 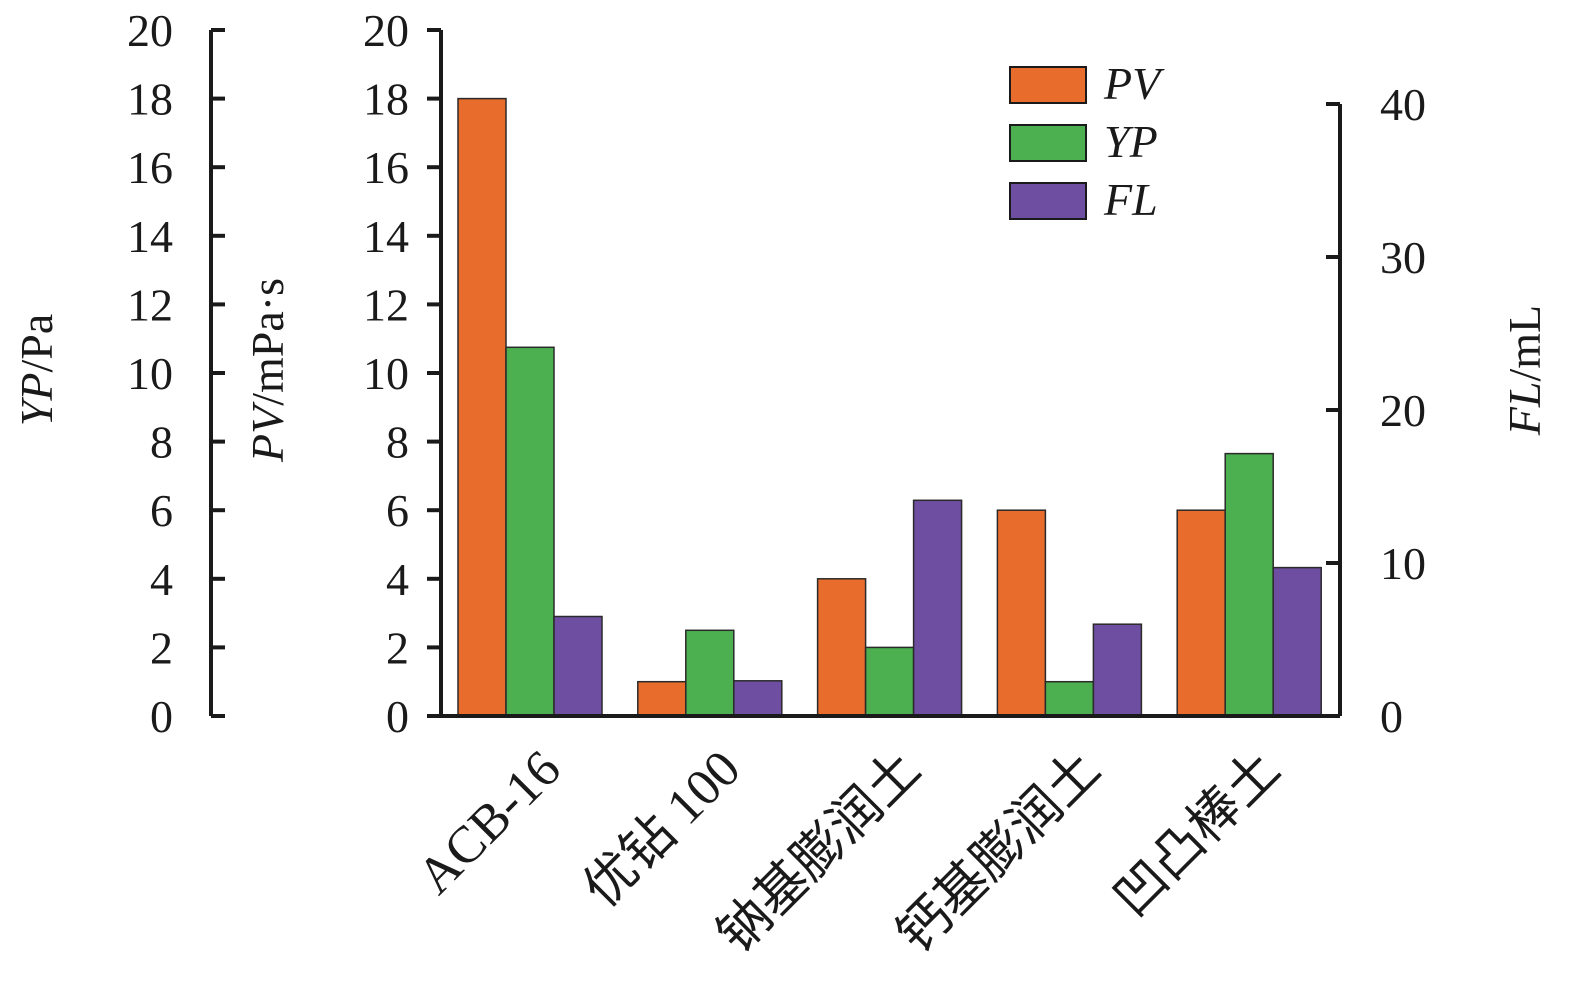 What do you see at coordinates (386, 167) in the screenshot?
I see `pv-tick-label: 16` at bounding box center [386, 167].